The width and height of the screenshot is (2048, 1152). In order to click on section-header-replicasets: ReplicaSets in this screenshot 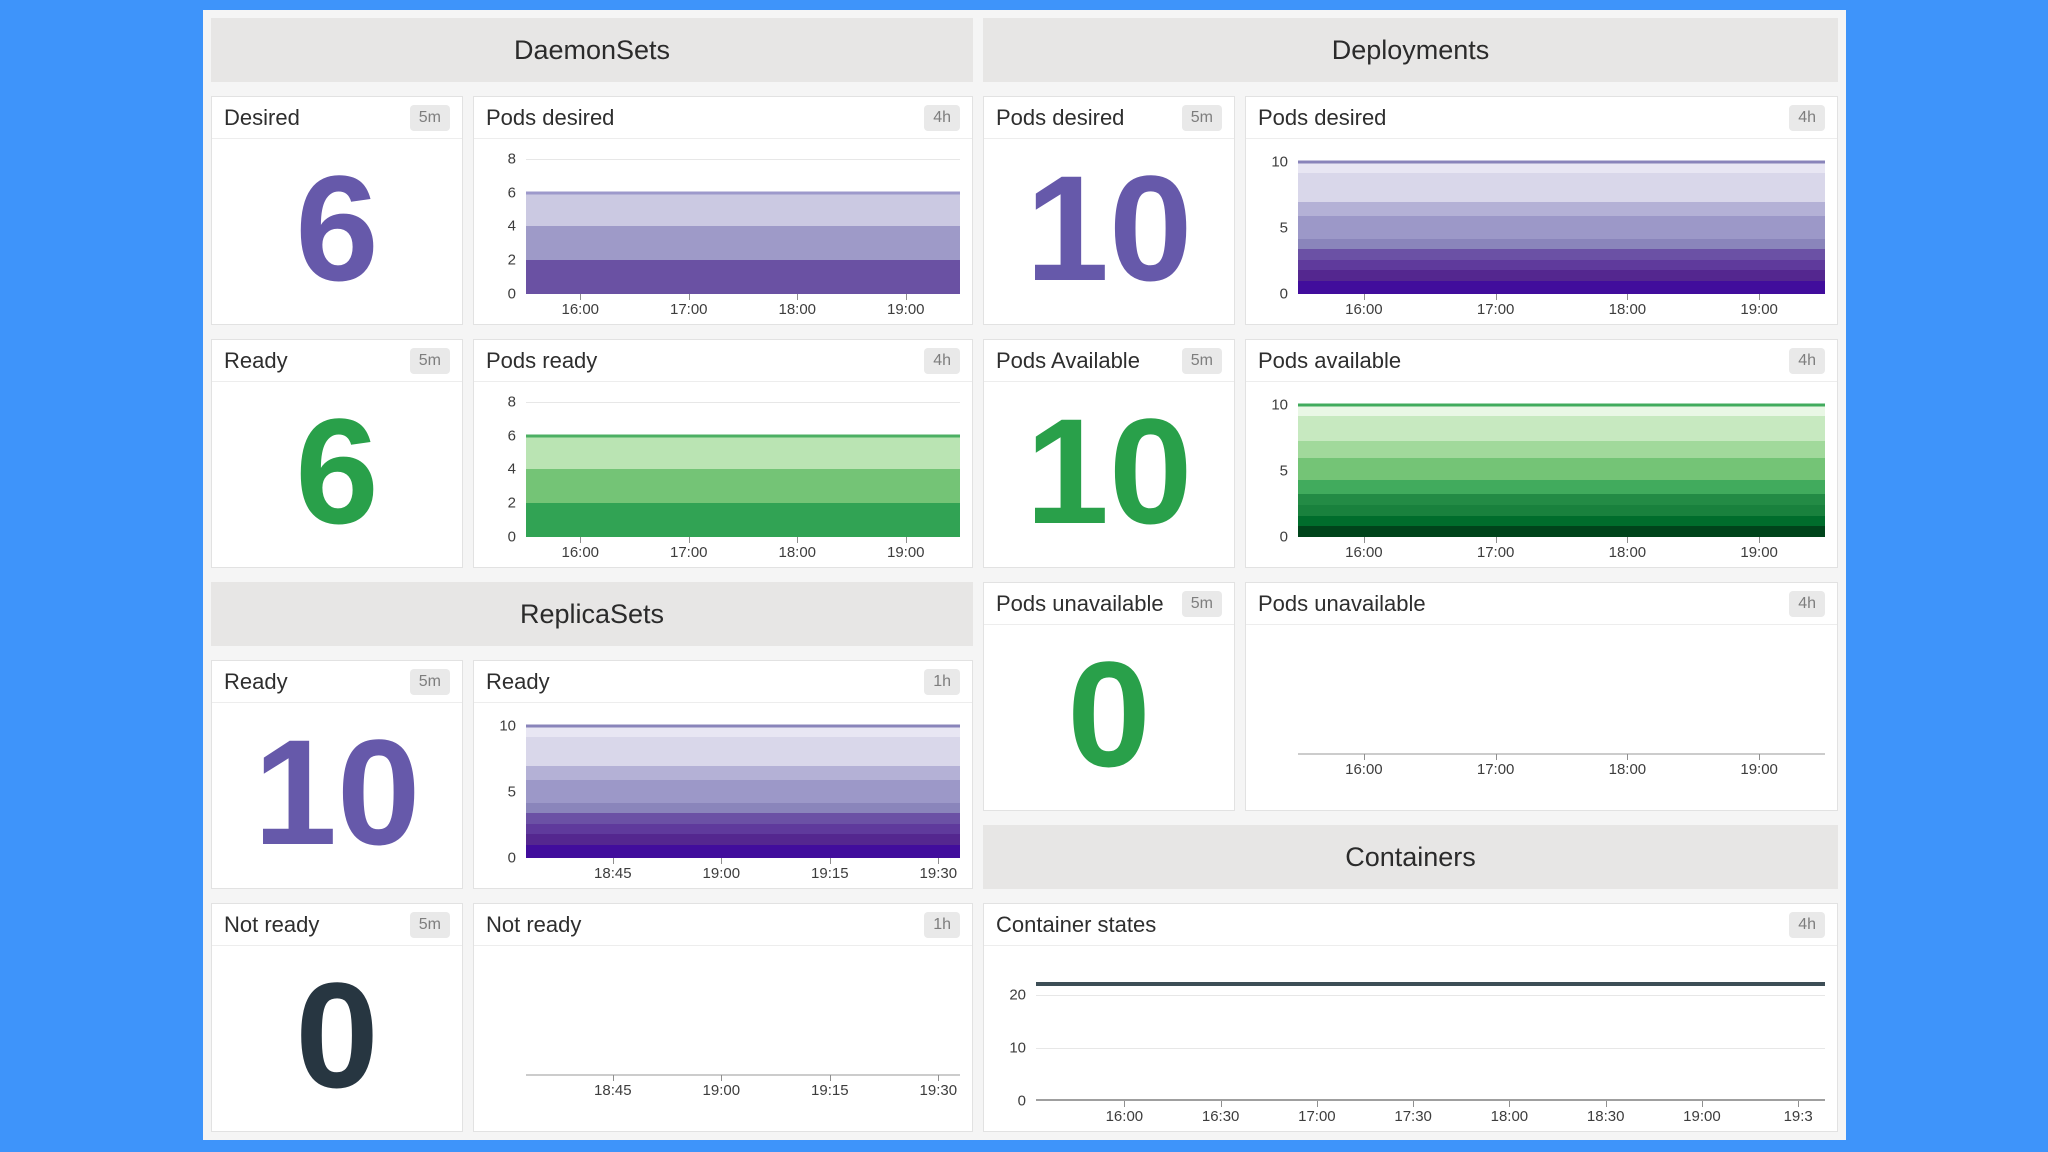, I will do `click(592, 614)`.